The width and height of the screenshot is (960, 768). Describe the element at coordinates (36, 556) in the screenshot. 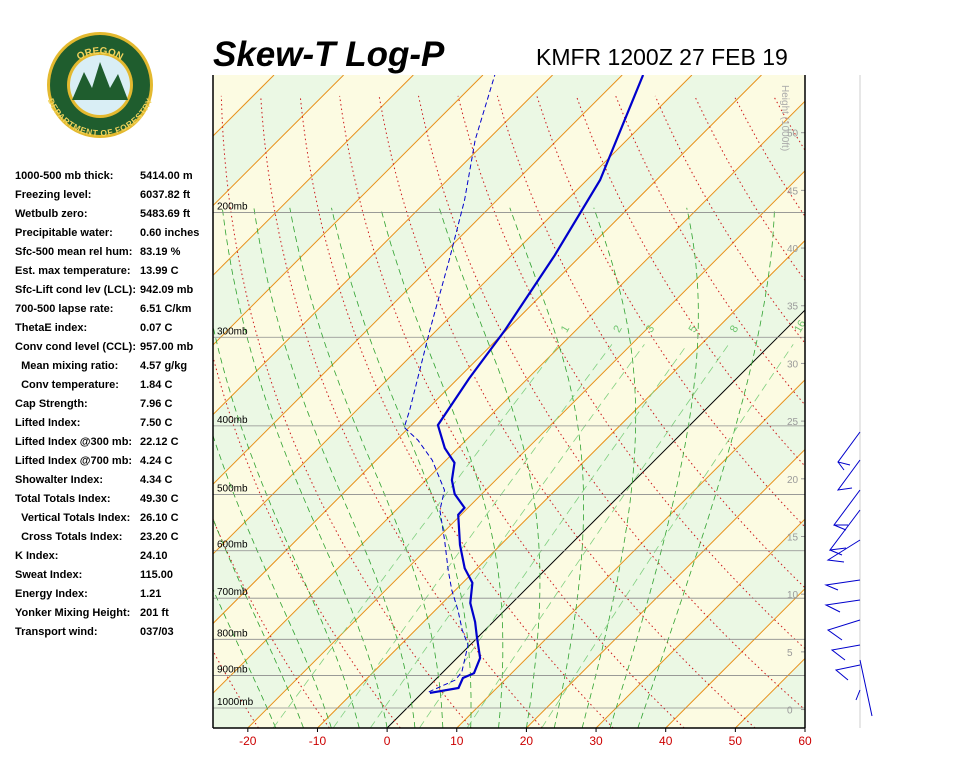

I see `stat-label: K Index:` at that location.